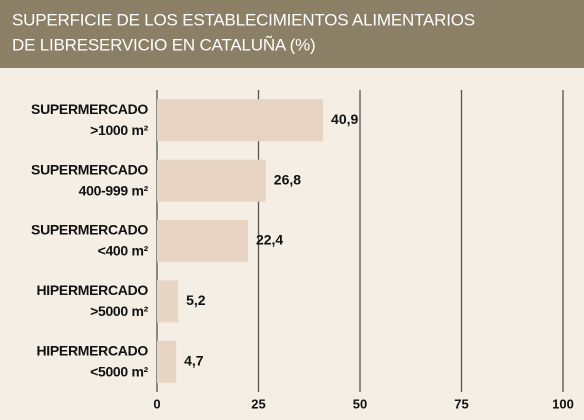  Describe the element at coordinates (344, 119) in the screenshot. I see `data-label: 40,9` at that location.